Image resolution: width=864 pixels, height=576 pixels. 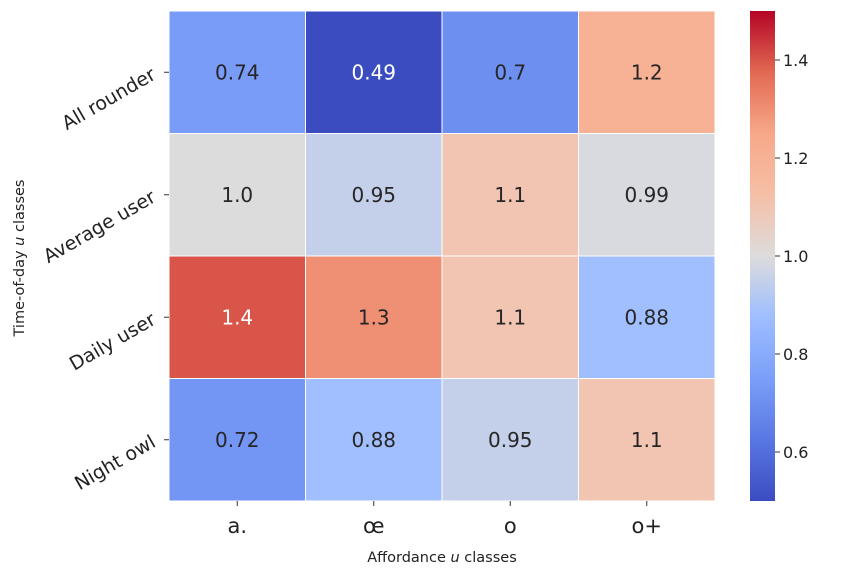 I want to click on cell-value-r0-c3: 1.2, so click(x=647, y=72).